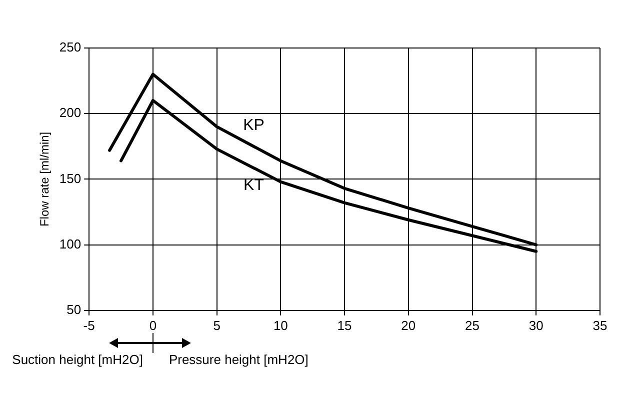 The image size is (630, 407). Describe the element at coordinates (89, 325) in the screenshot. I see `x-tick-label: -5` at that location.